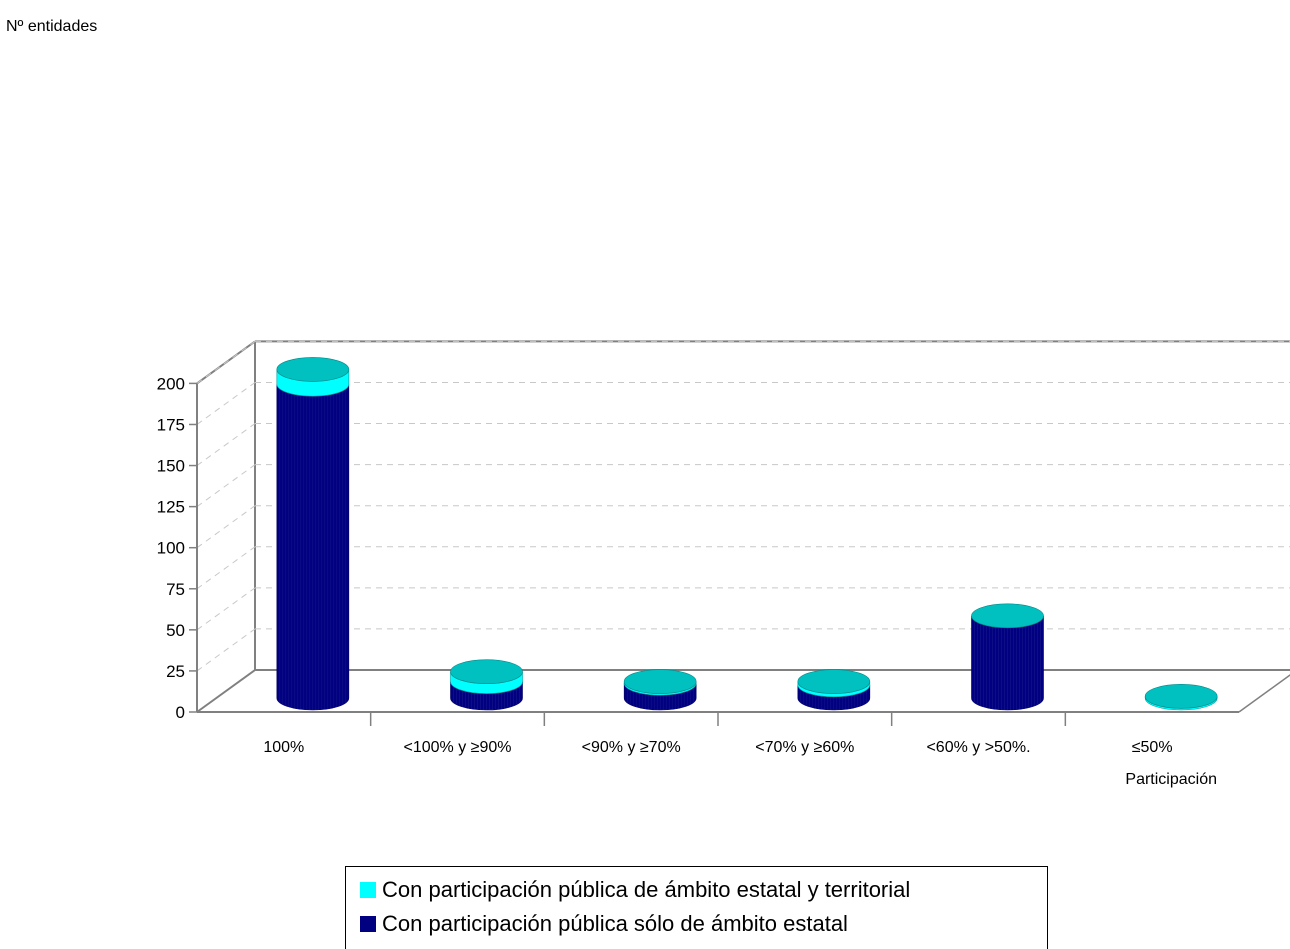  Describe the element at coordinates (368, 890) in the screenshot. I see `legend-swatch-cyan` at that location.